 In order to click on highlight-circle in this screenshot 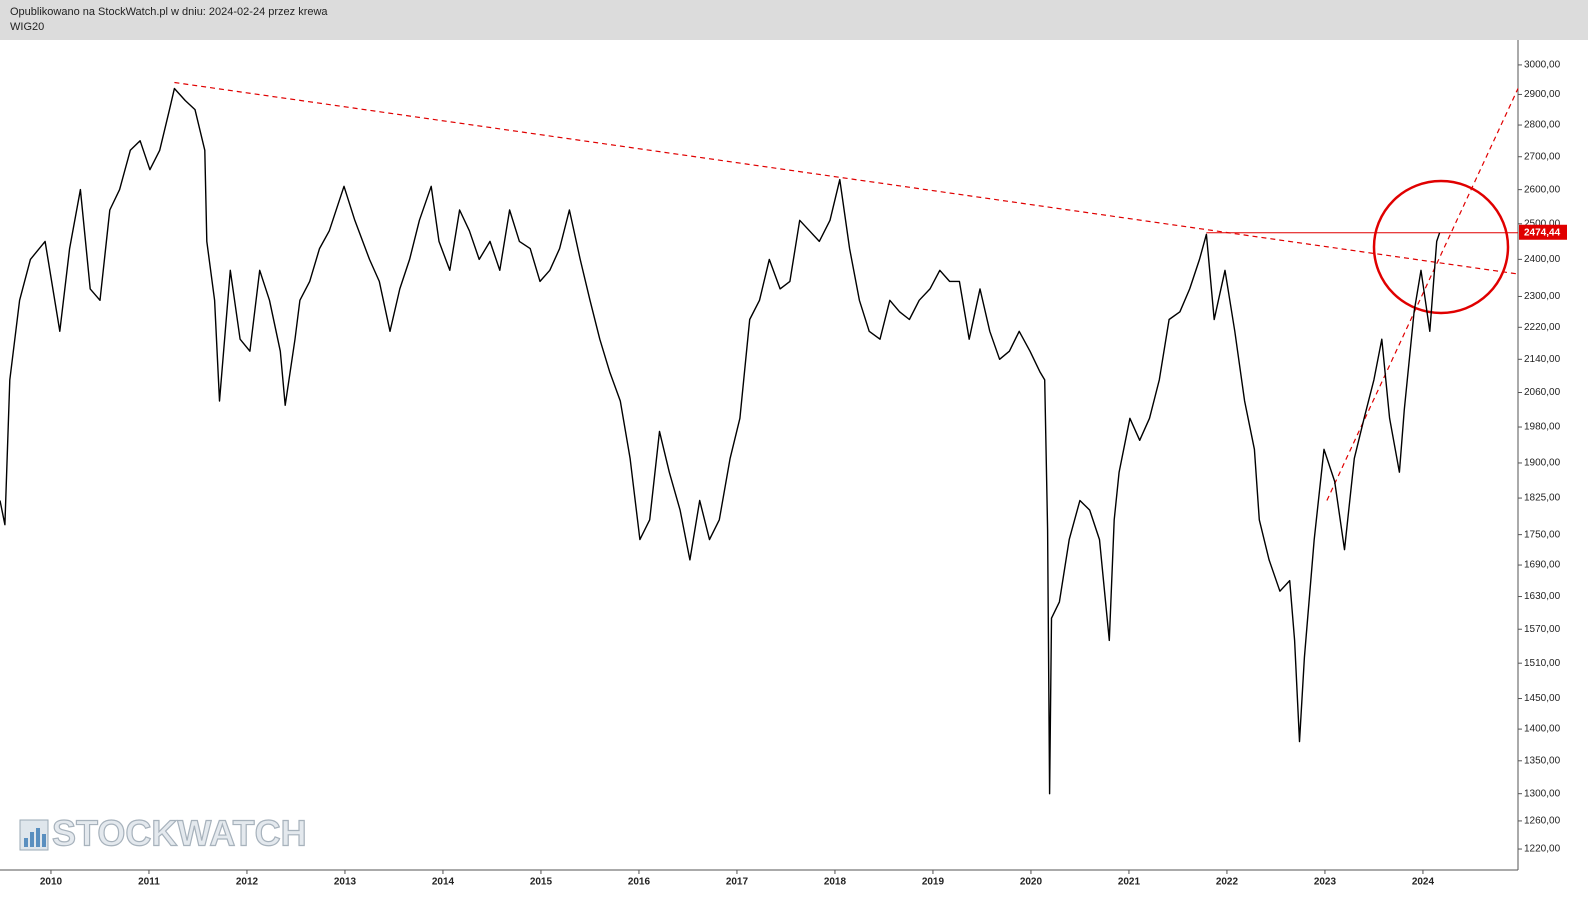, I will do `click(1441, 247)`.